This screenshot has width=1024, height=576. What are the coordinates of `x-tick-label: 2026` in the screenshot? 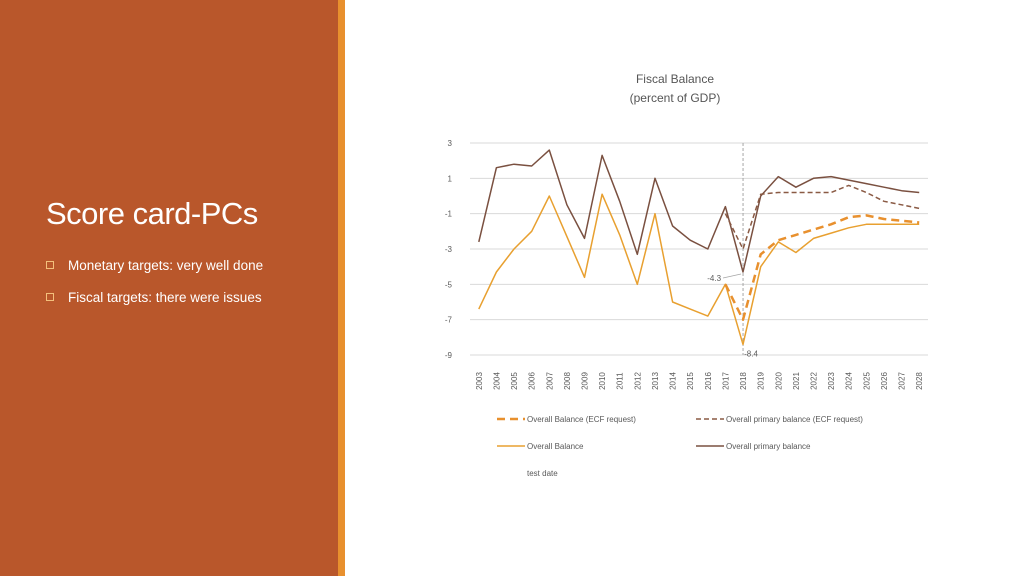 It's located at (884, 381).